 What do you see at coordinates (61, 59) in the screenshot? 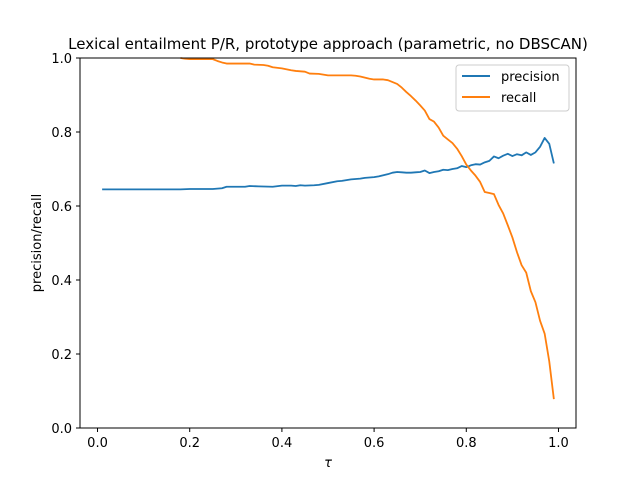
I see `y-tick-label: 1.0` at bounding box center [61, 59].